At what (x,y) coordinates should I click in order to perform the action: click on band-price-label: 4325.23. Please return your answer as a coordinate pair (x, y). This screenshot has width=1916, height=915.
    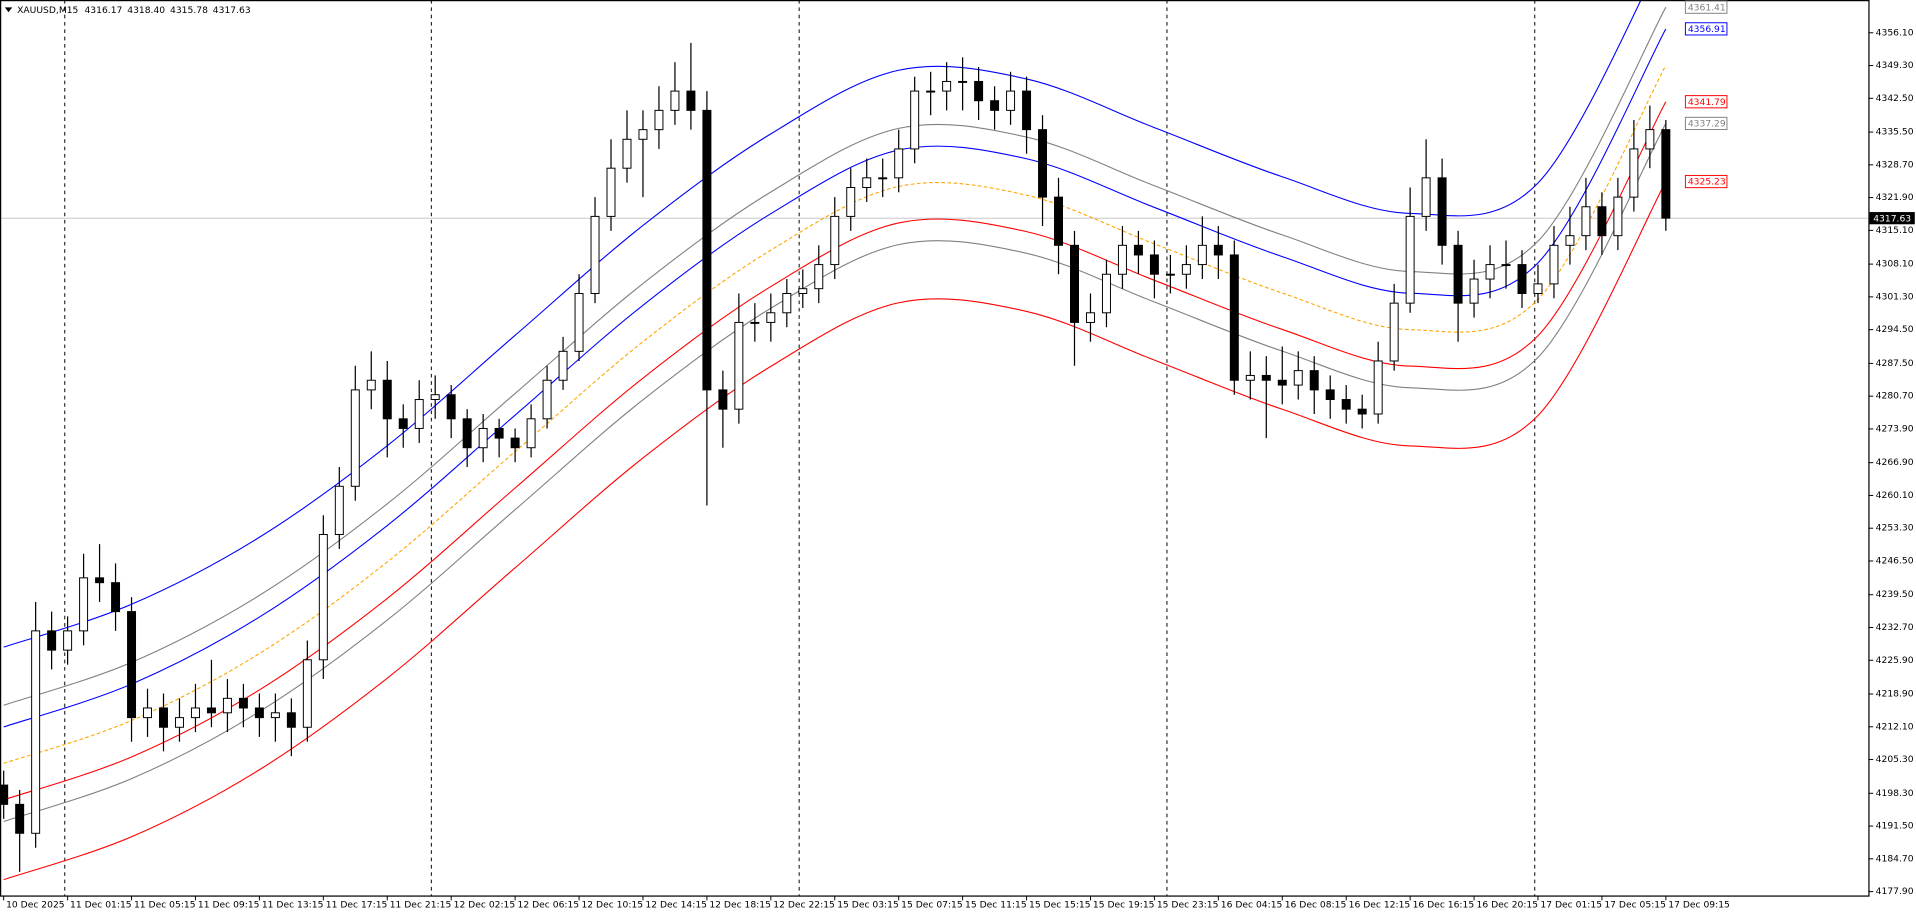
    Looking at the image, I should click on (1707, 182).